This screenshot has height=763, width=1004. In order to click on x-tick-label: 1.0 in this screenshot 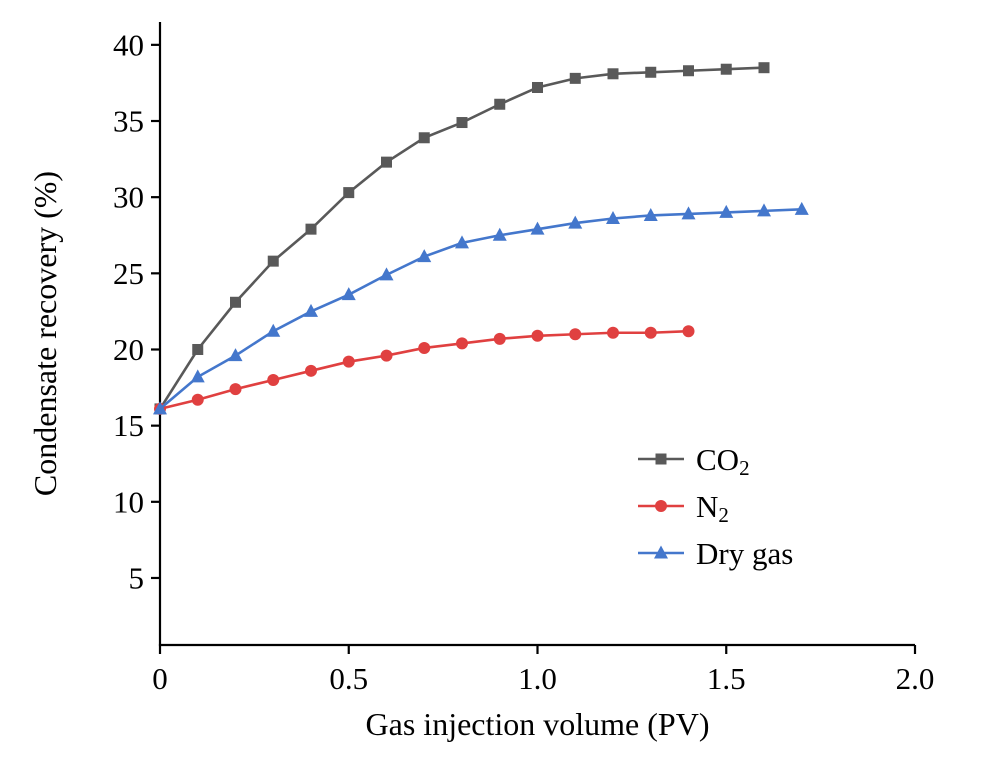, I will do `click(537, 678)`.